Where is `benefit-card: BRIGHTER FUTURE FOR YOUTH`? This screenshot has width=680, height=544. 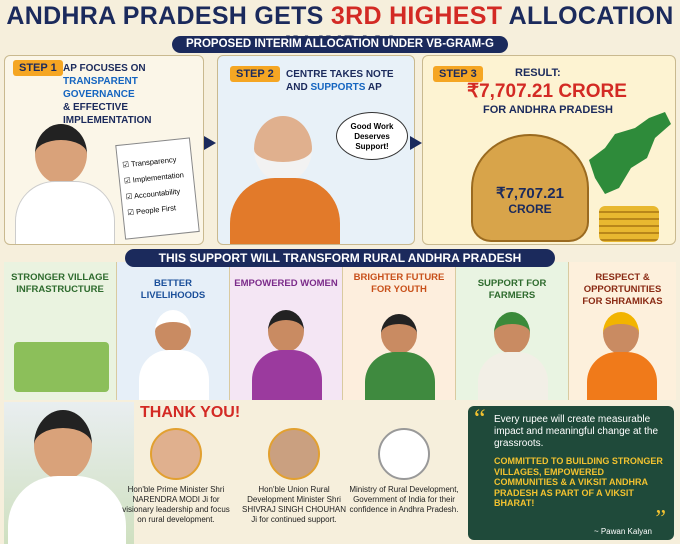 benefit-card: BRIGHTER FUTURE FOR YOUTH is located at coordinates (399, 331).